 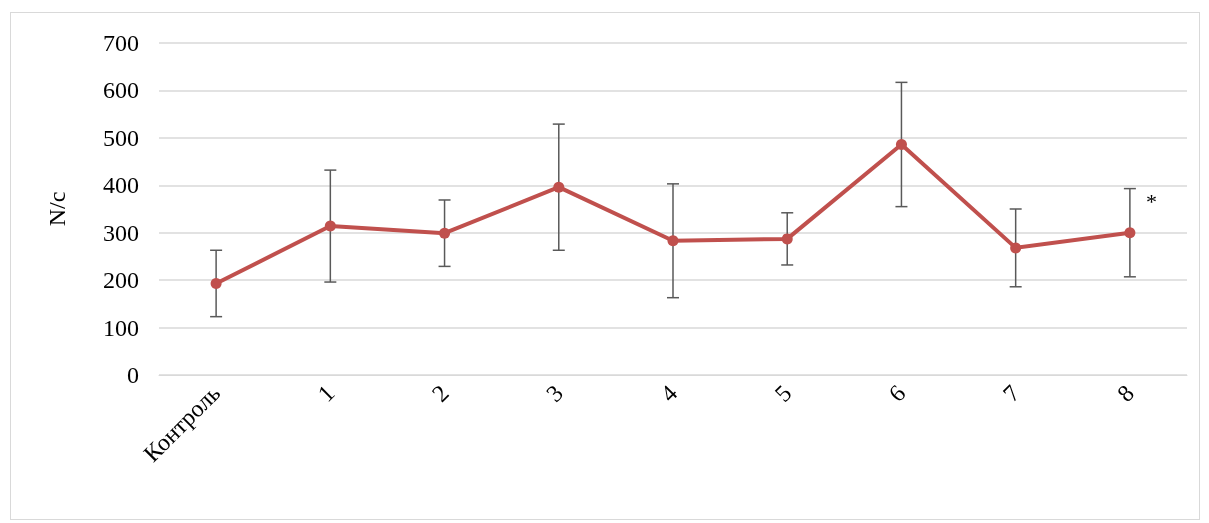 What do you see at coordinates (669, 393) in the screenshot?
I see `x-tick-label: 4` at bounding box center [669, 393].